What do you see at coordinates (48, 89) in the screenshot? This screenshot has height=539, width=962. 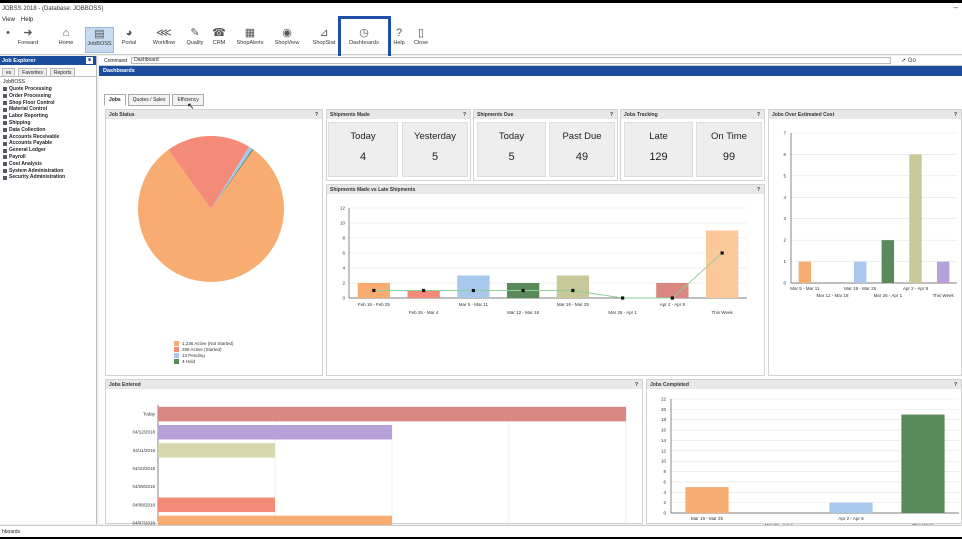 I see `tree-item: Quote Processing` at bounding box center [48, 89].